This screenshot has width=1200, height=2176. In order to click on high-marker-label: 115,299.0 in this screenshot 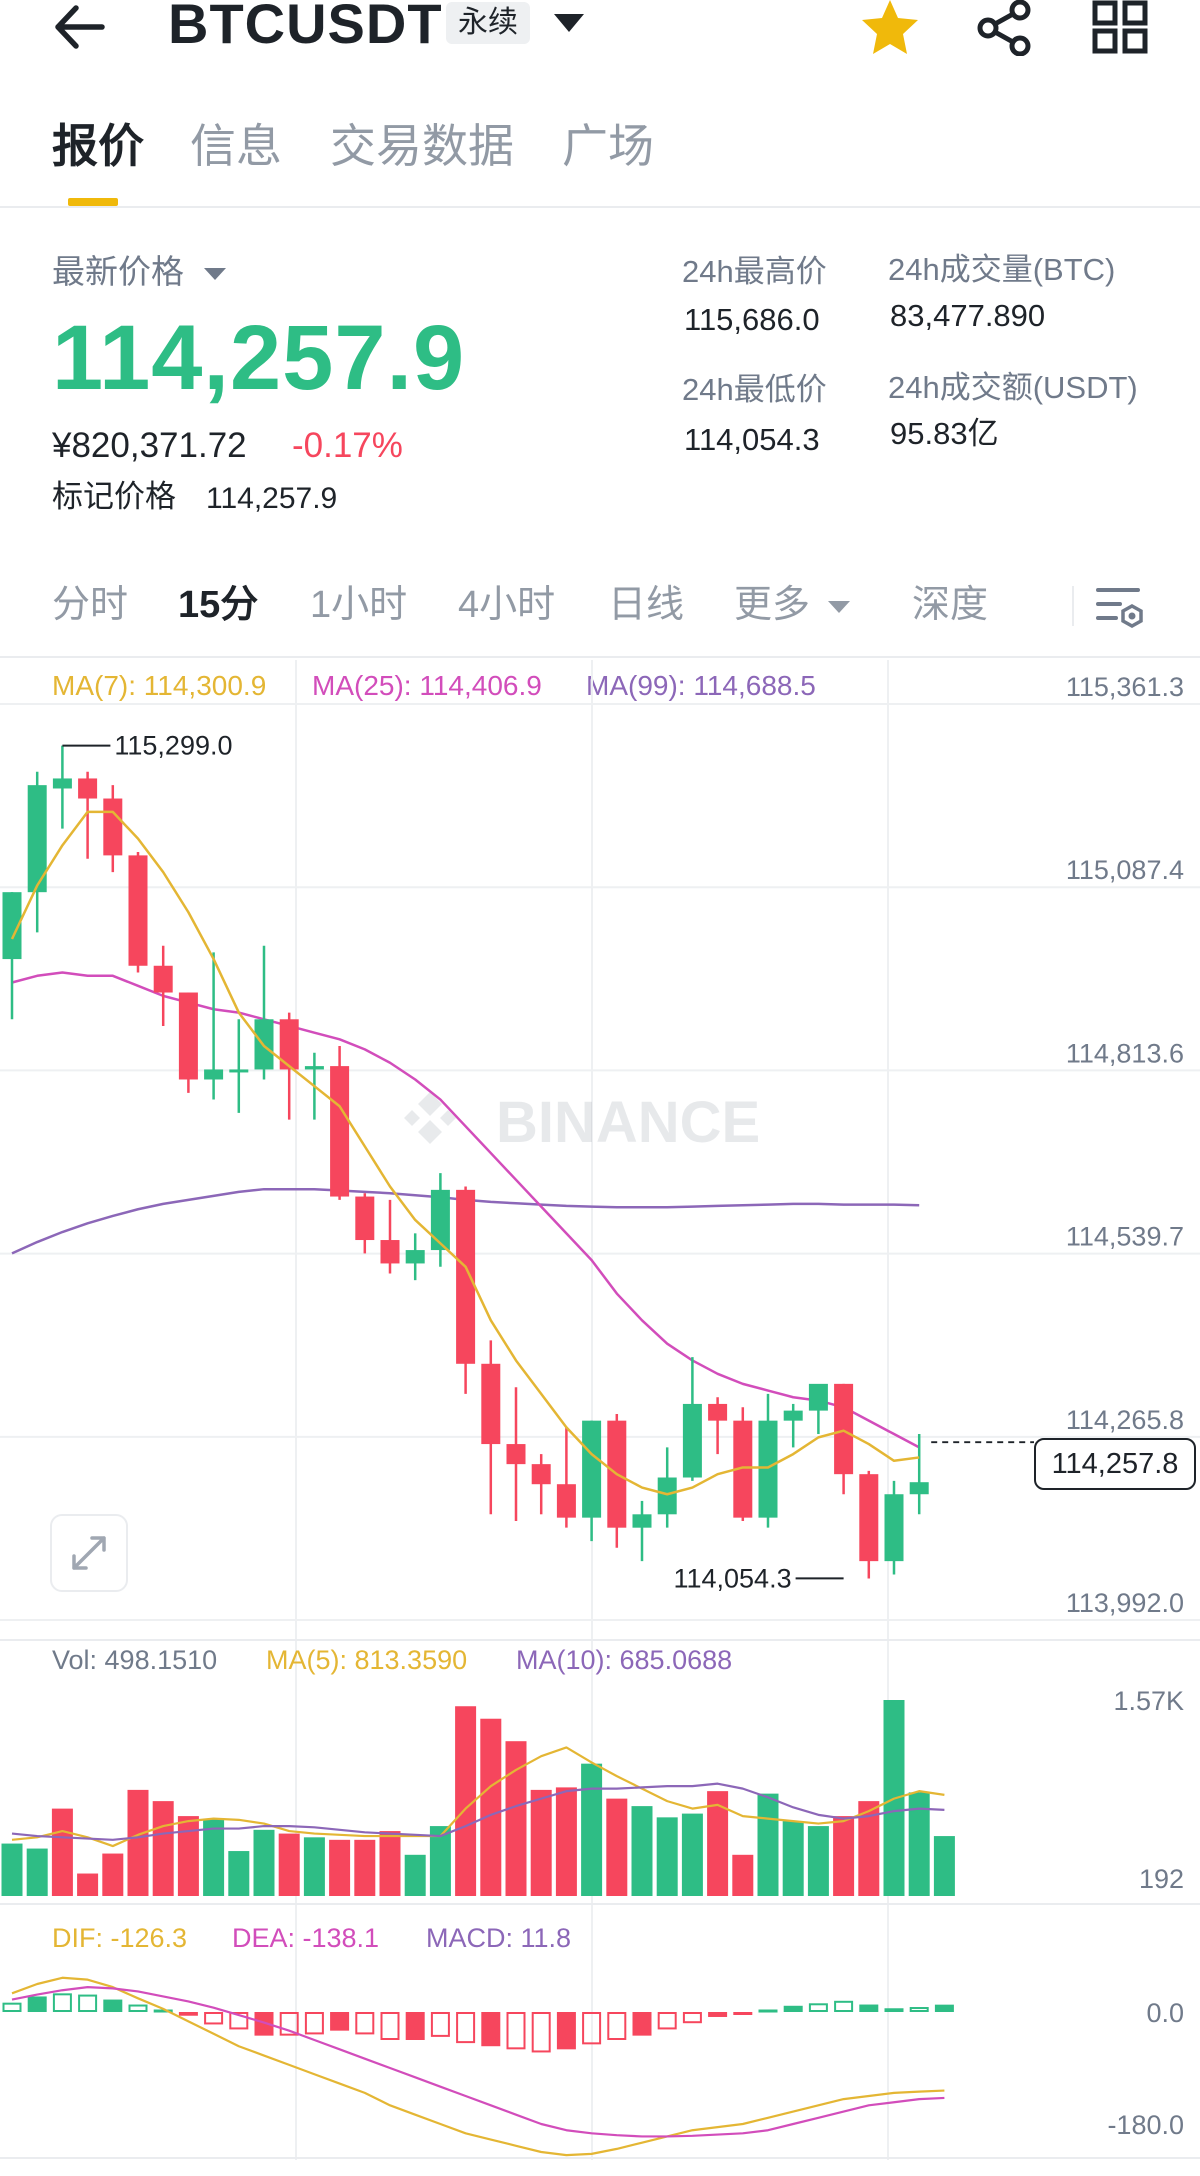, I will do `click(173, 746)`.